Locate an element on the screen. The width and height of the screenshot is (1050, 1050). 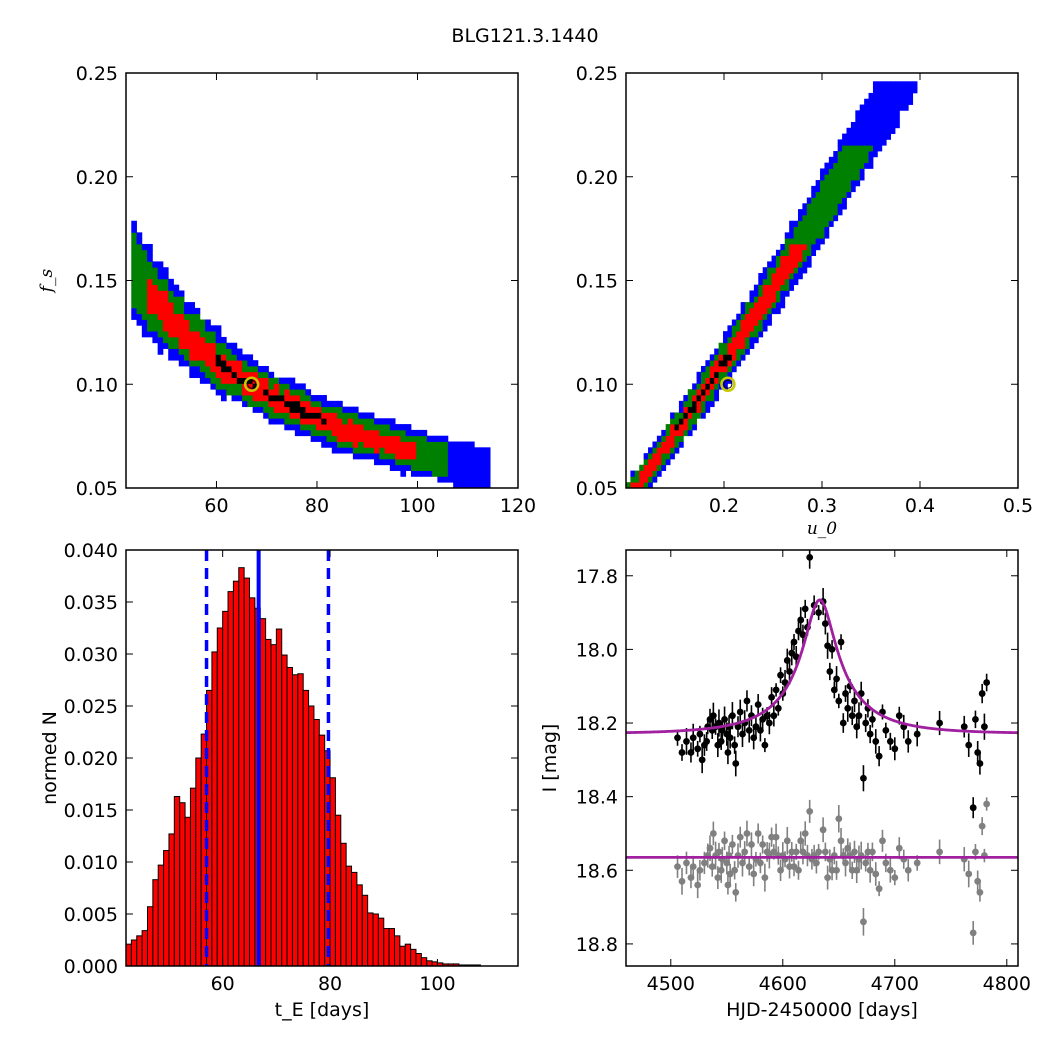
y-axis-label: I [mag] is located at coordinates (550, 758).